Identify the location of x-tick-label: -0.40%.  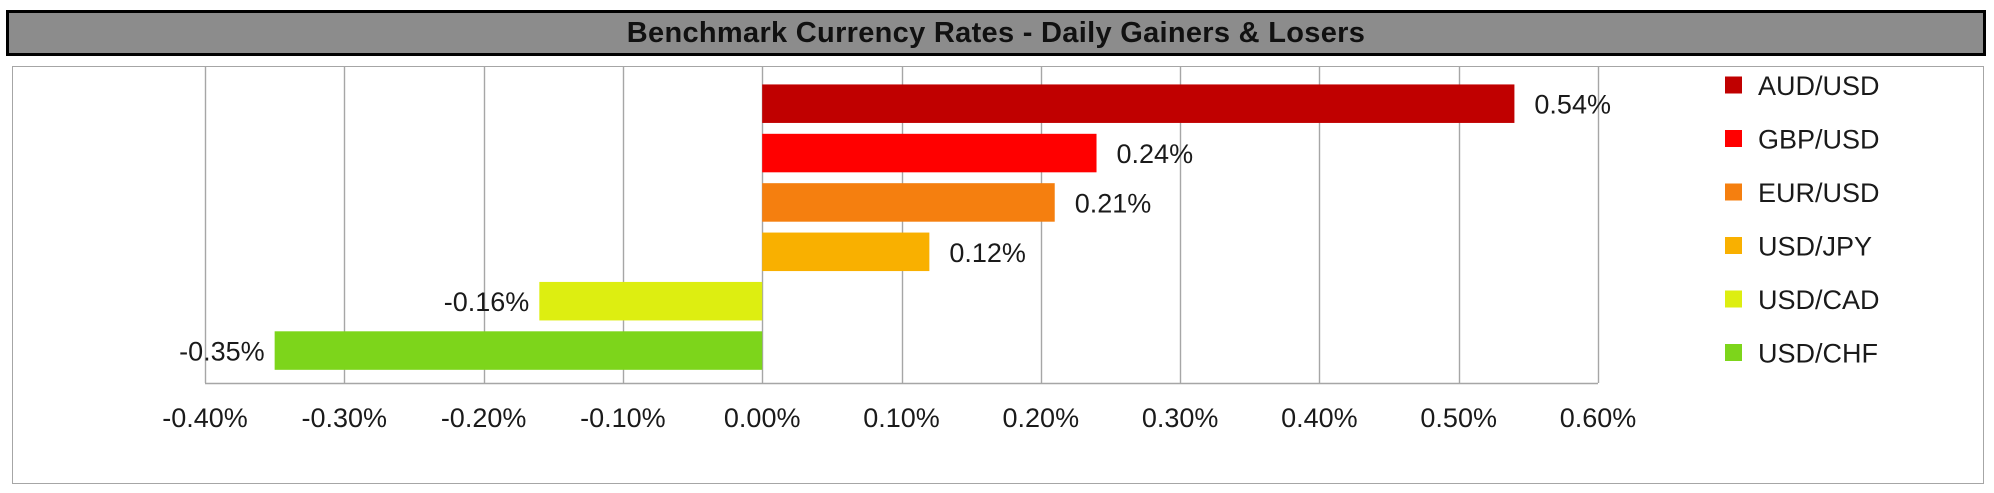
(205, 418).